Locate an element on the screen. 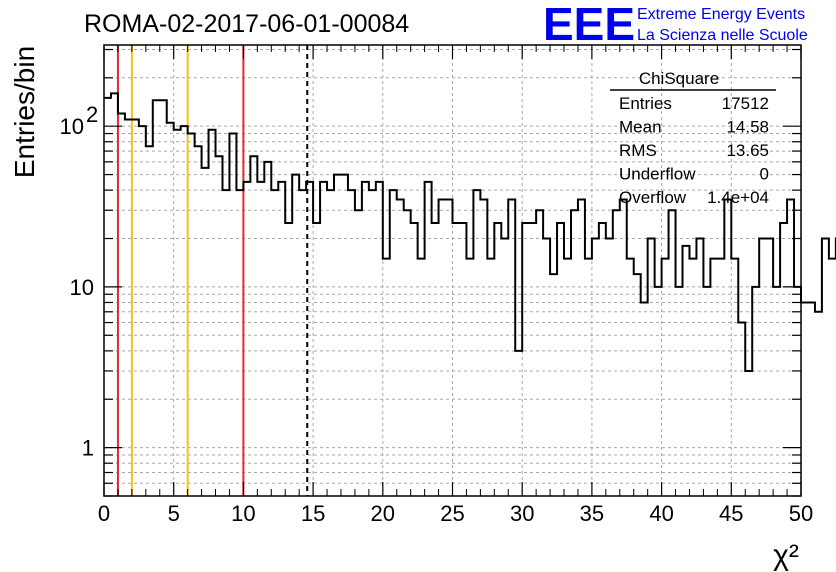 The image size is (836, 572). x-tick-label: 10 is located at coordinates (243, 513).